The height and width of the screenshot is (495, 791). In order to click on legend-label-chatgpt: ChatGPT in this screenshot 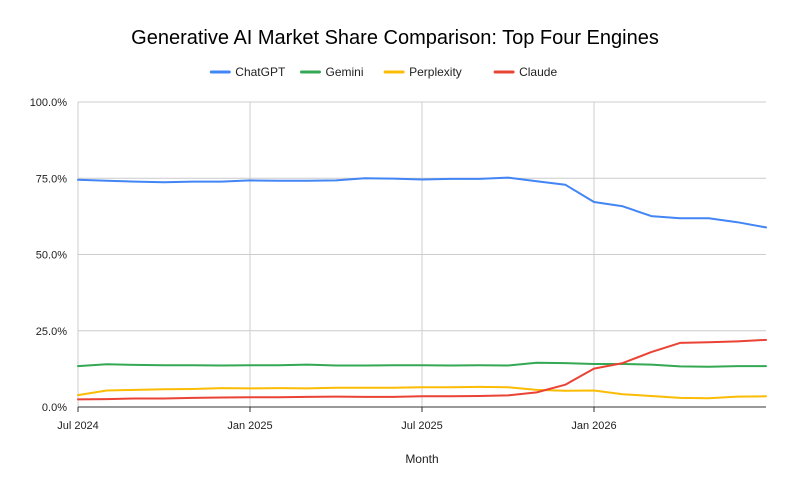, I will do `click(260, 72)`.